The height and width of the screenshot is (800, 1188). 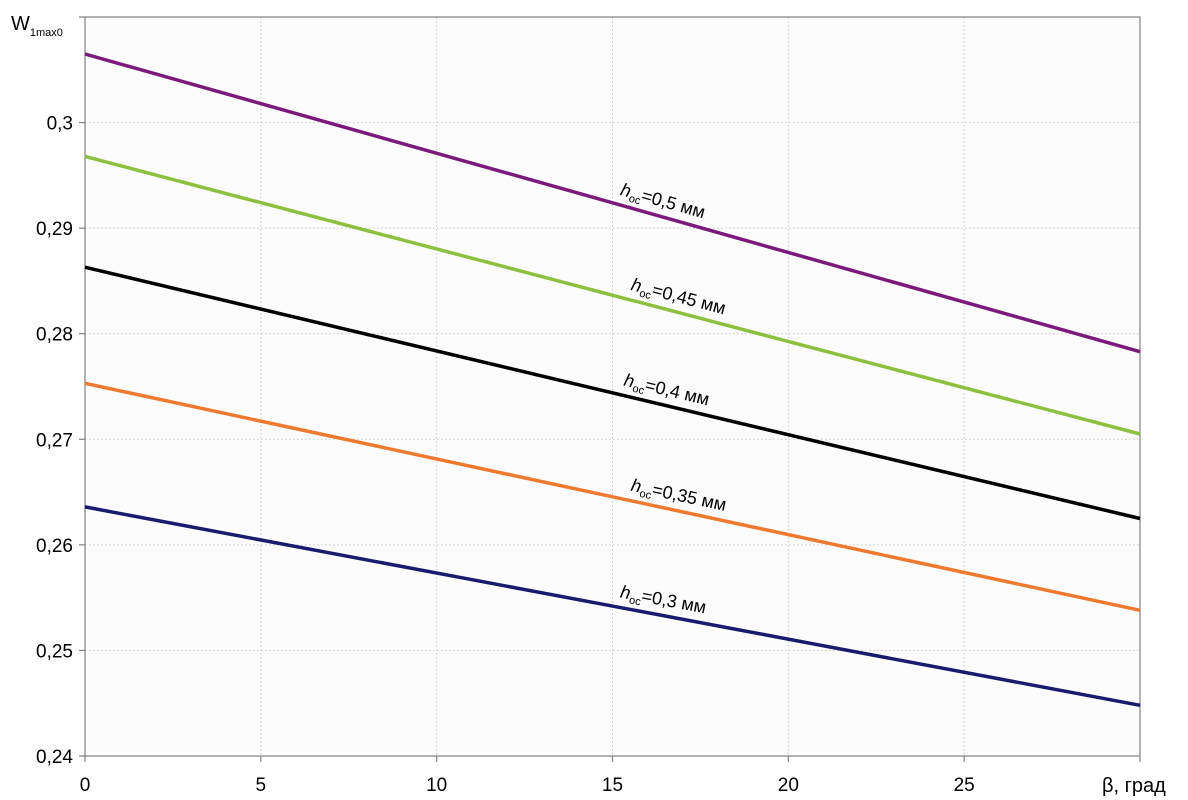 I want to click on y-tick-label: 0,29, so click(x=54, y=229).